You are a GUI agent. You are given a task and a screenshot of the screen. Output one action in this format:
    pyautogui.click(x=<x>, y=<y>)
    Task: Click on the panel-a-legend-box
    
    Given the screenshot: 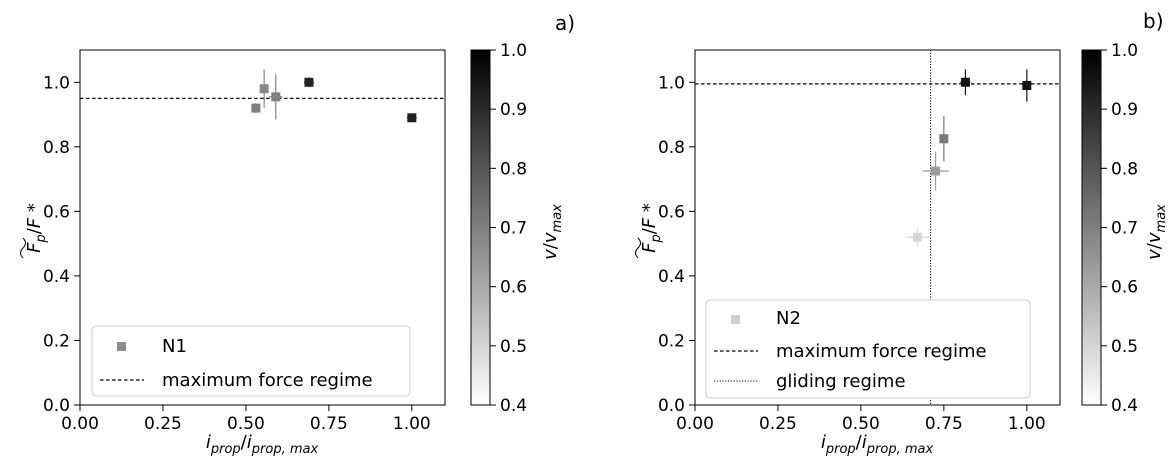 What is the action you would take?
    pyautogui.click(x=251, y=361)
    